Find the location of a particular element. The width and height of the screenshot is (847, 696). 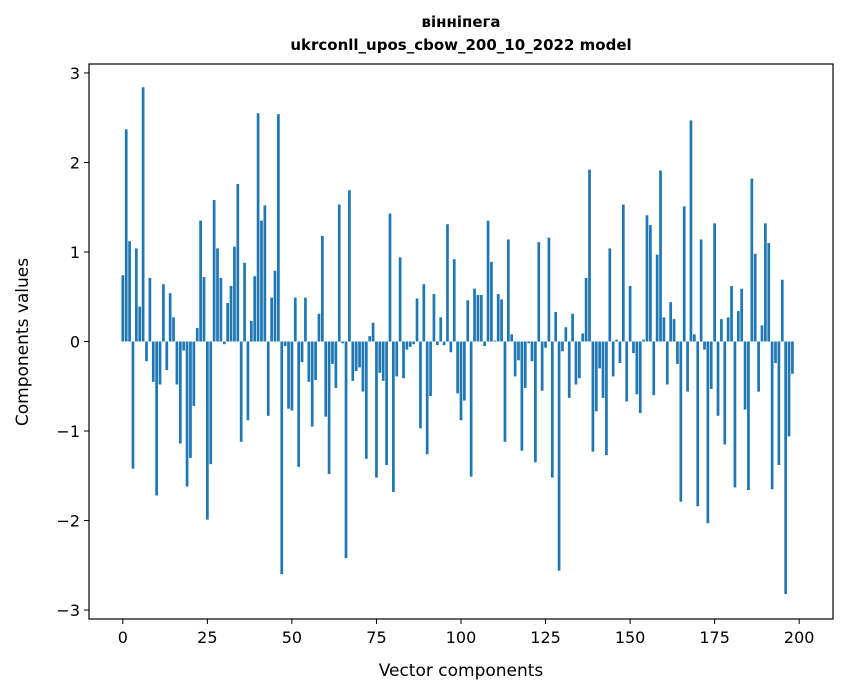

x-tick-label: 25 is located at coordinates (207, 637).